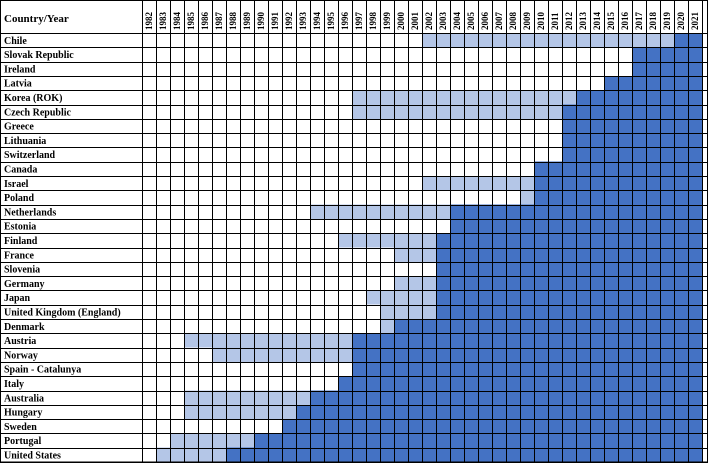  I want to click on year-label-2018: 2018, so click(653, 21).